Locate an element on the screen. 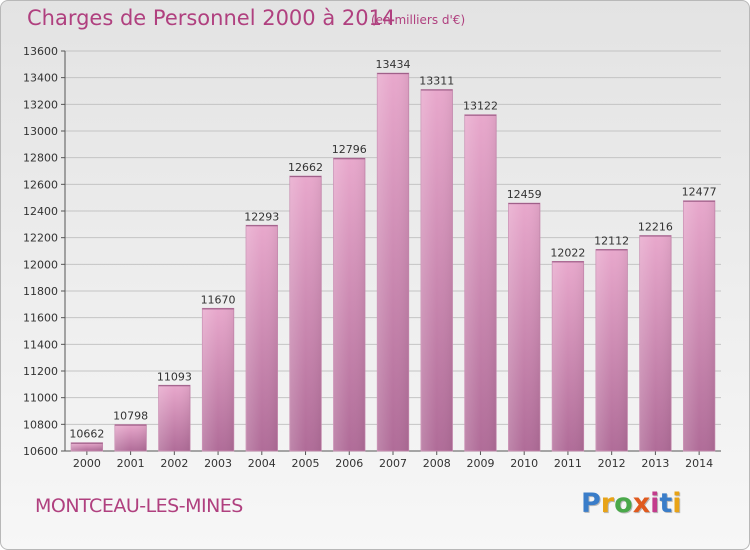  x-tick-label: 2003 is located at coordinates (218, 463).